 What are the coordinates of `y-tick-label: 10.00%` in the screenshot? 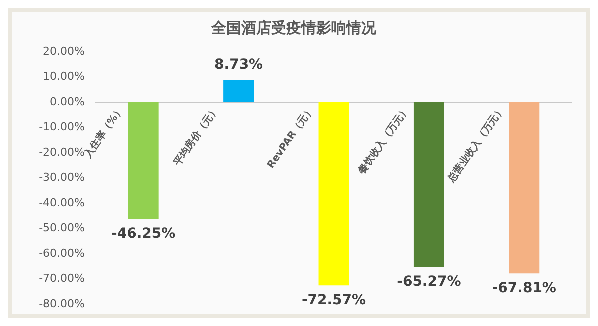 It's located at (64, 77).